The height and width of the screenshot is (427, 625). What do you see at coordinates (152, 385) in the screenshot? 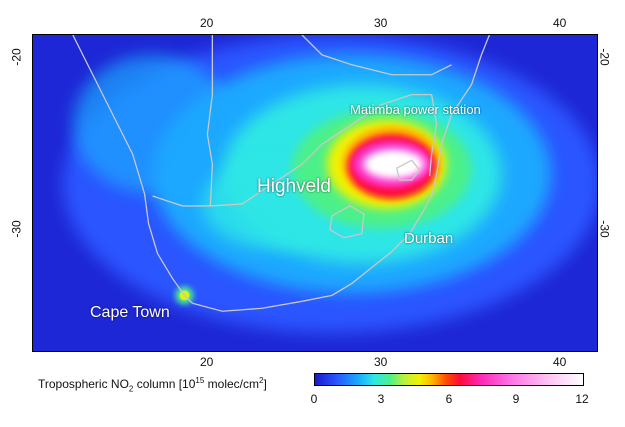
I see `colorbar-title: Tropospheric NO2 column [1015 molec/cm2]` at bounding box center [152, 385].